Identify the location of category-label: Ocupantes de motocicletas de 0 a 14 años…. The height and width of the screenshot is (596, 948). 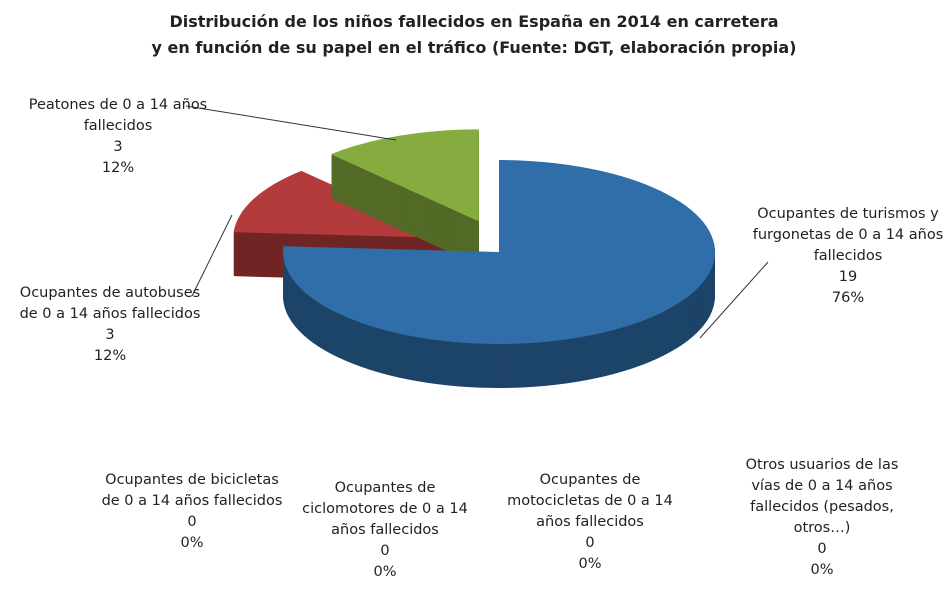
(590, 501).